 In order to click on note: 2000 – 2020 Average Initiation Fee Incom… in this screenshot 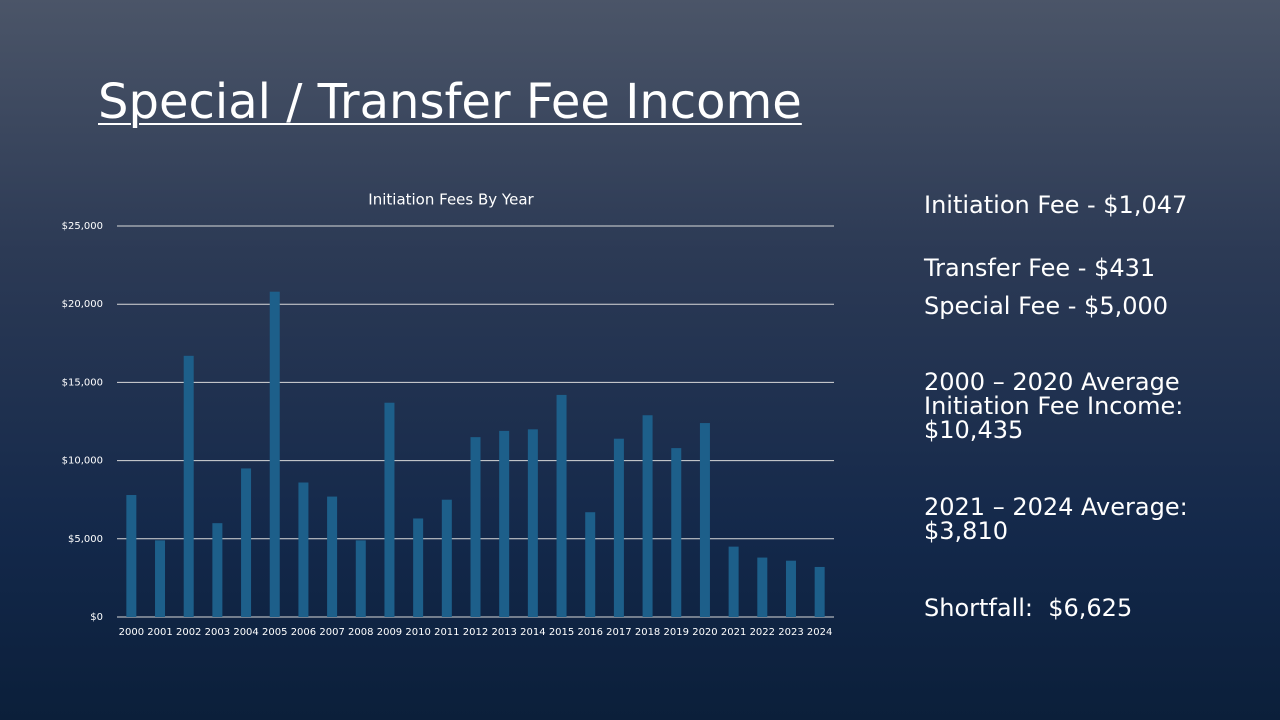, I will do `click(1061, 406)`.